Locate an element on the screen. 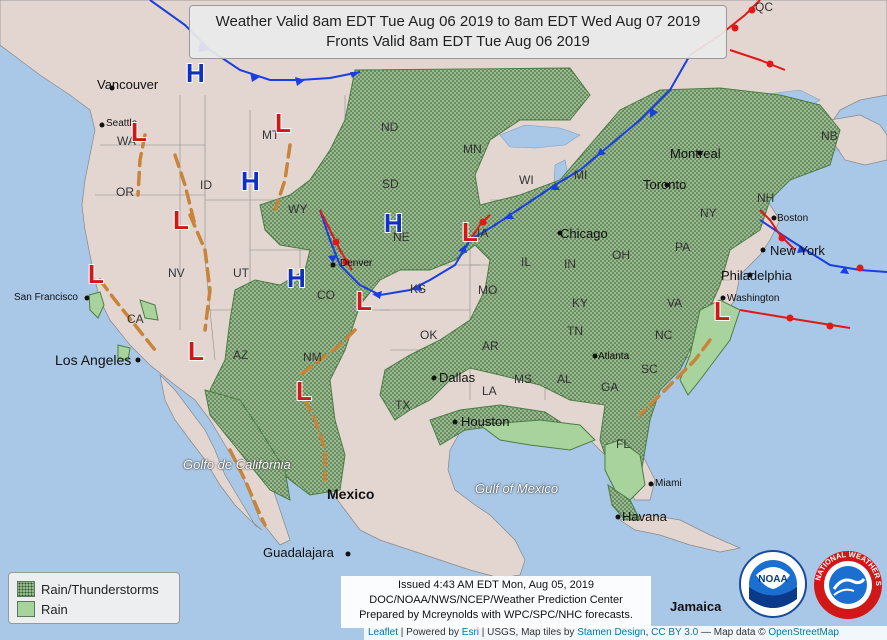 The image size is (887, 640). issued-time: Issued 4:43 AM EDT Mon, Aug 05, 2019 is located at coordinates (496, 585).